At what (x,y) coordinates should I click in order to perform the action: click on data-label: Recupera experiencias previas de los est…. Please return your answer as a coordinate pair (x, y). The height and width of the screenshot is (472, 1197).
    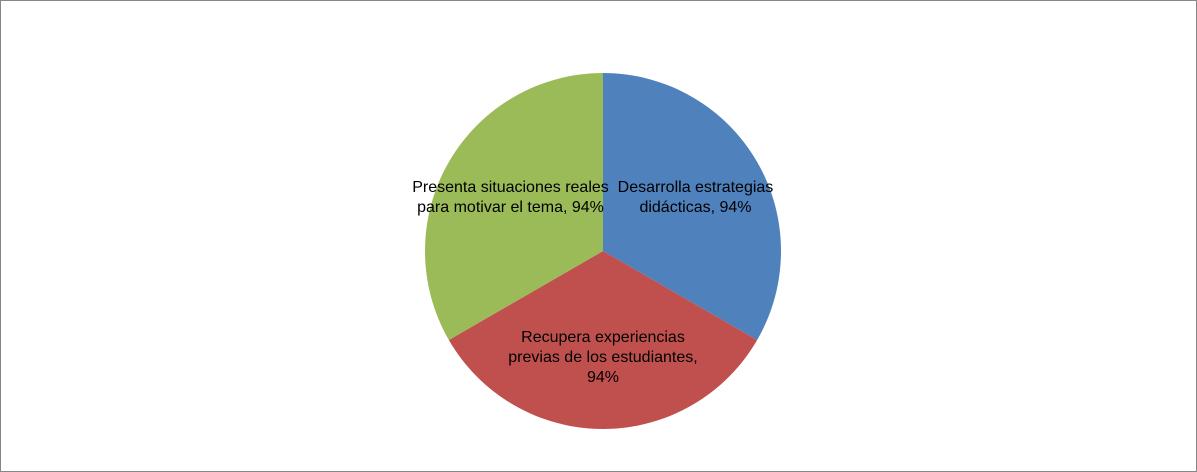
    Looking at the image, I should click on (603, 357).